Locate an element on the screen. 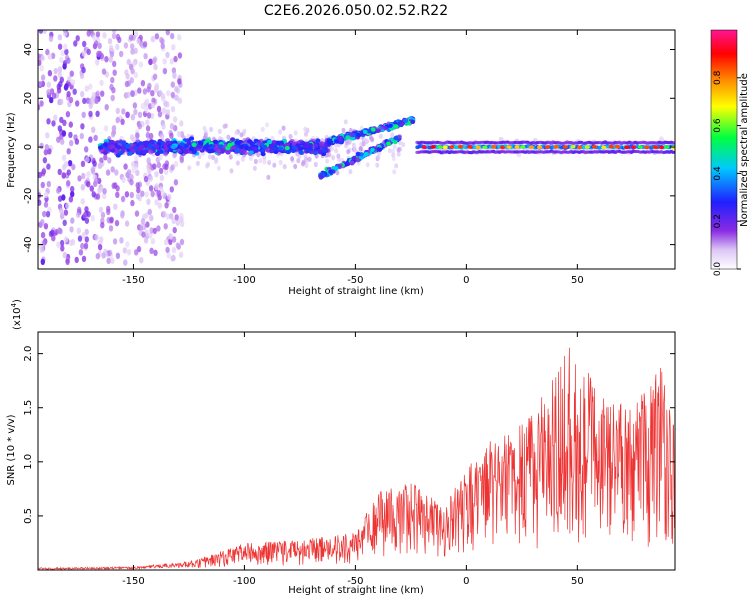  snr-x-label: Height of straight line (km) is located at coordinates (356, 590).